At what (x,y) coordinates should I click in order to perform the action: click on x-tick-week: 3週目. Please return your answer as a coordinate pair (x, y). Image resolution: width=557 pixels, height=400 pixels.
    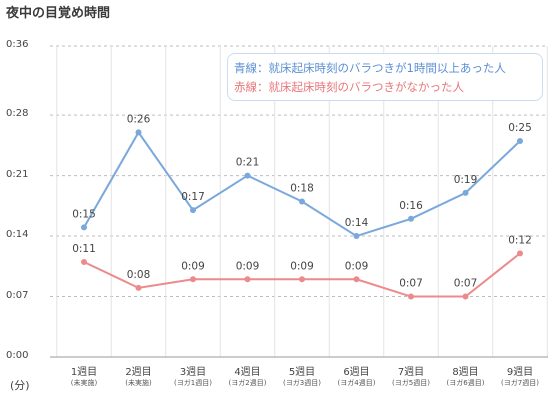
    Looking at the image, I should click on (193, 372).